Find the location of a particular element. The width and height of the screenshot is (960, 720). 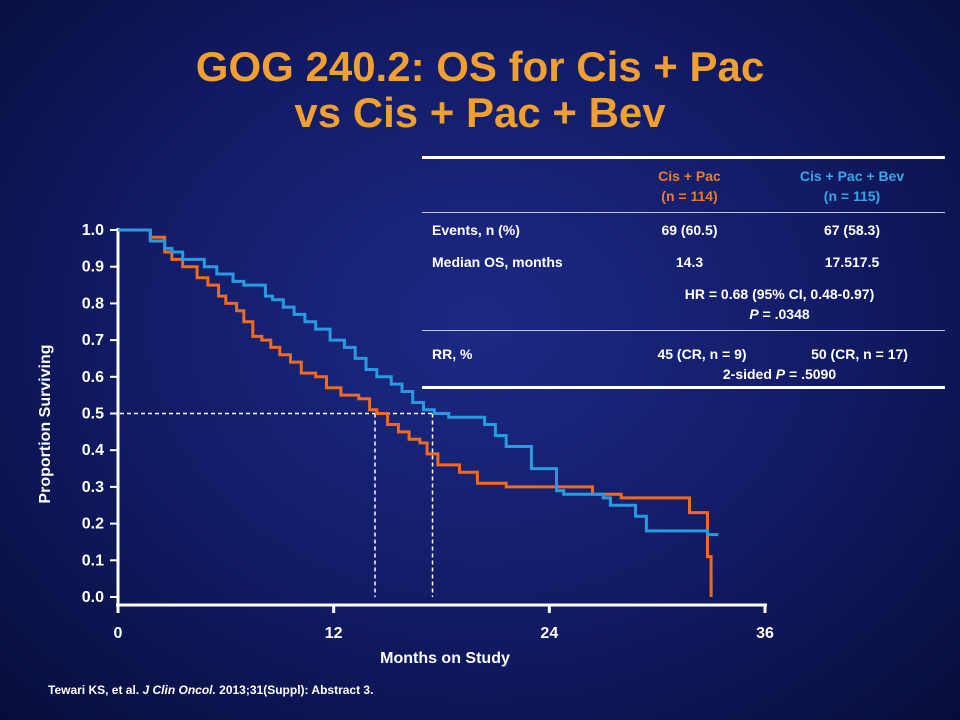

y-tick-label: 0.5 is located at coordinates (93, 414).